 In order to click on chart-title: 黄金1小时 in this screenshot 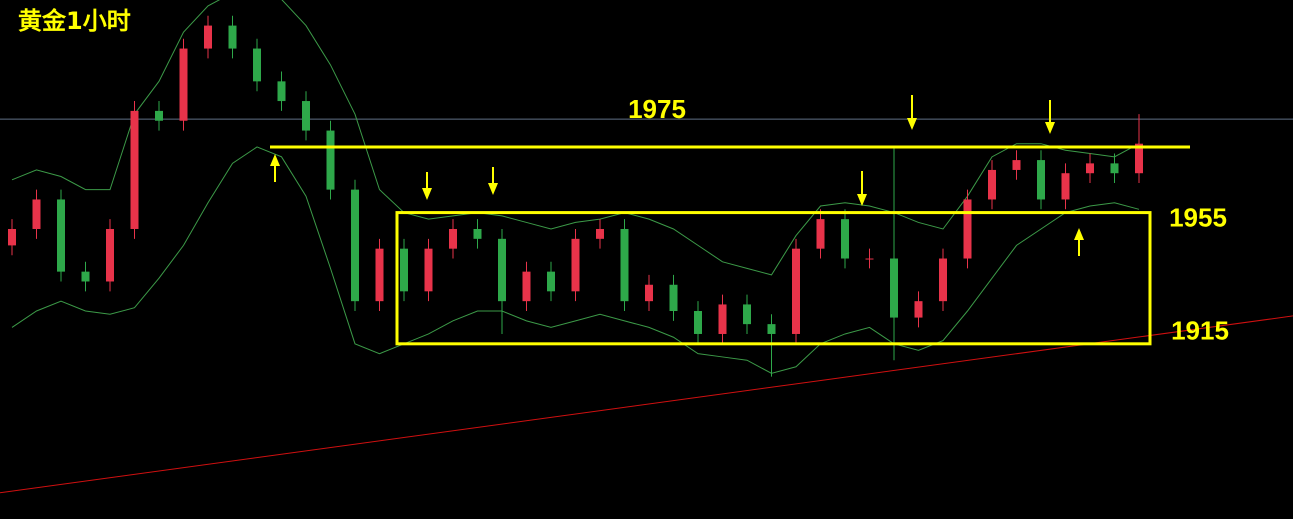, I will do `click(74, 21)`.